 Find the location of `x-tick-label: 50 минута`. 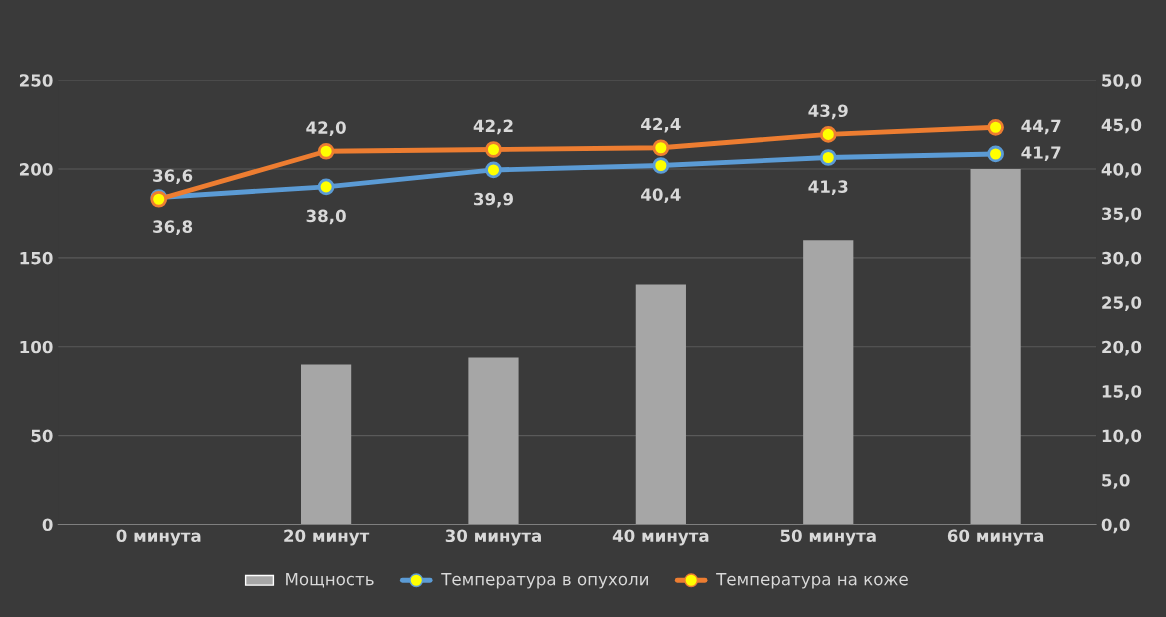

x-tick-label: 50 минута is located at coordinates (828, 537).